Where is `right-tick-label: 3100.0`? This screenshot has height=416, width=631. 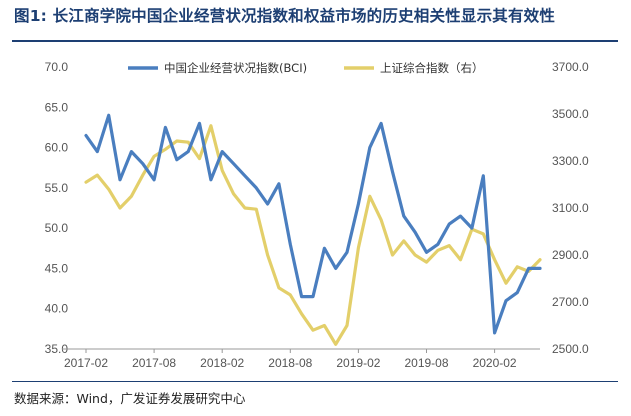 right-tick-label: 3100.0 is located at coordinates (570, 208).